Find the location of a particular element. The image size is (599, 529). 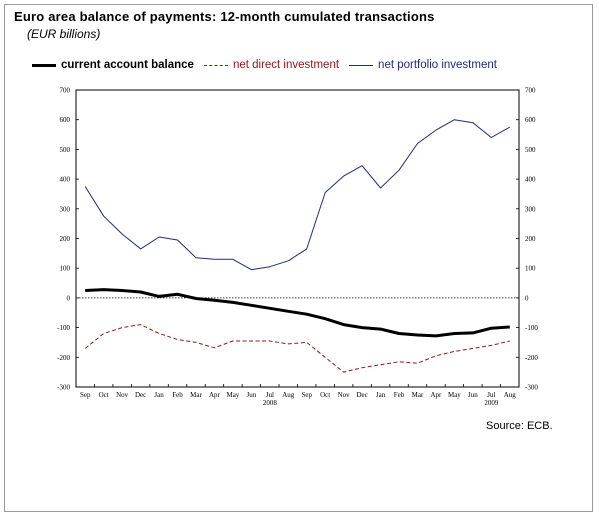

y-tick-label-right: 200 is located at coordinates (530, 239).